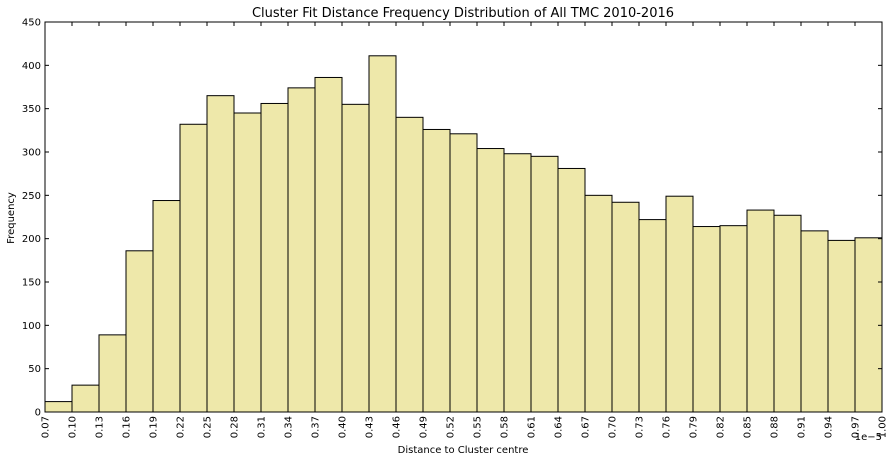  Describe the element at coordinates (478, 427) in the screenshot. I see `x-tick-label: 0.55` at that location.